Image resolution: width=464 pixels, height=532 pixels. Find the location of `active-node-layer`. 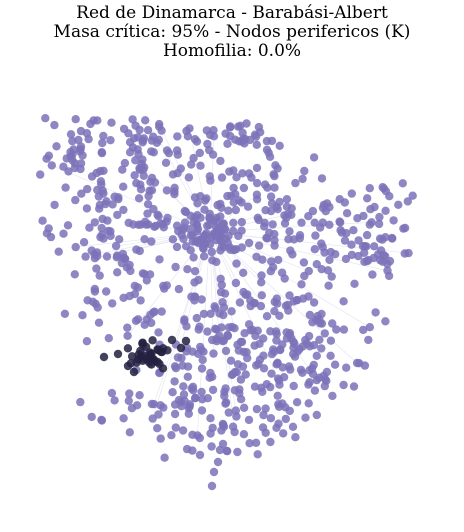

active-node-layer is located at coordinates (145, 356).